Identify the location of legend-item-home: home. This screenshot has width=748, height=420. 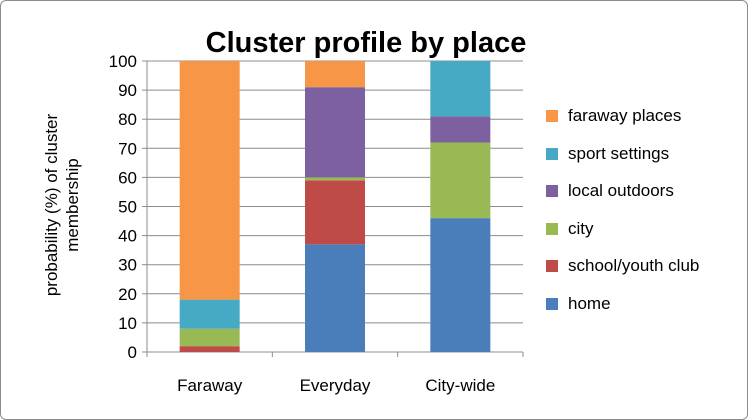
(578, 304).